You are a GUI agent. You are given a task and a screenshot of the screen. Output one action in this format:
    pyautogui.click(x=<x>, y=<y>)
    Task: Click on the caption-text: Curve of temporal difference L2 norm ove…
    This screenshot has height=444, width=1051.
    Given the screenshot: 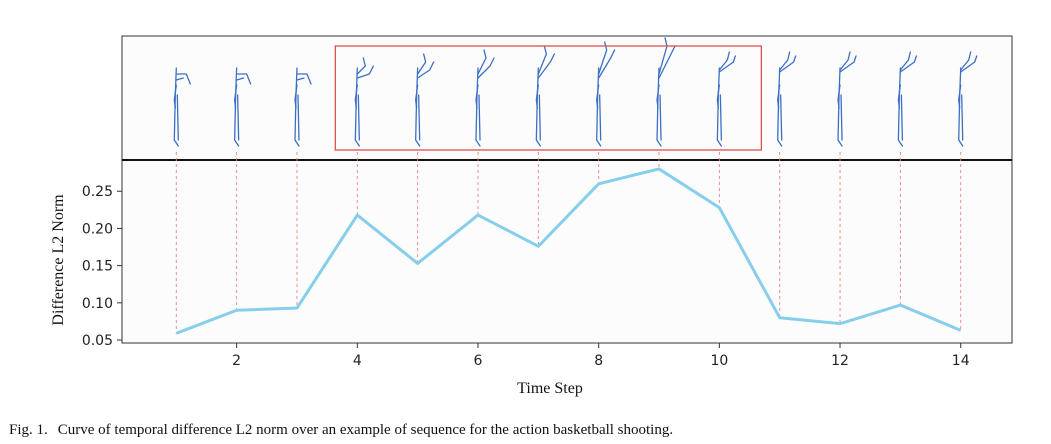 What is the action you would take?
    pyautogui.click(x=365, y=430)
    